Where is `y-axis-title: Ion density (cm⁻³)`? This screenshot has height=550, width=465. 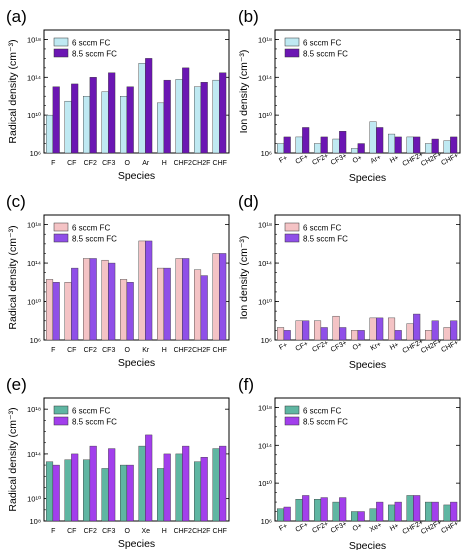
y-axis-title: Ion density (cm⁻³) is located at coordinates (244, 278).